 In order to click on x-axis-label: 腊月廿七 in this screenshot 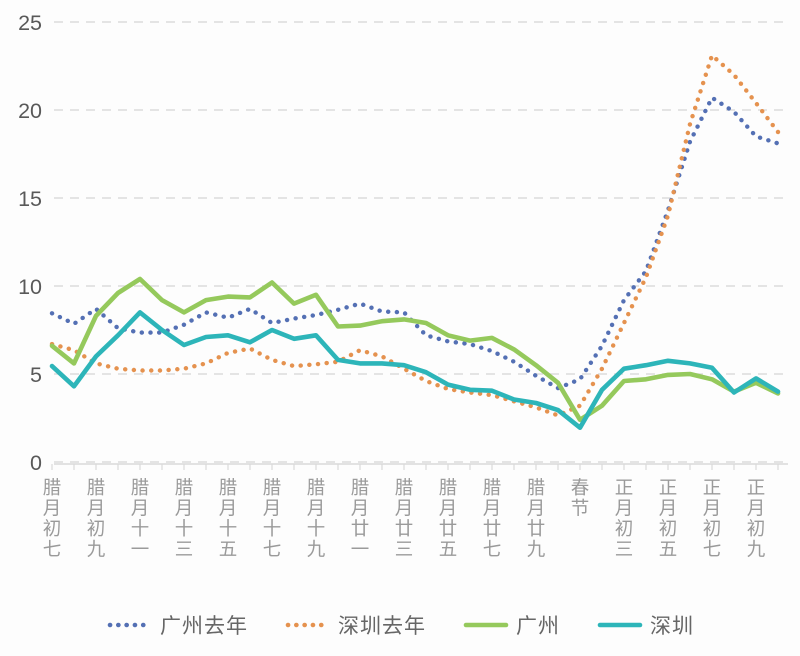, I will do `click(492, 518)`.